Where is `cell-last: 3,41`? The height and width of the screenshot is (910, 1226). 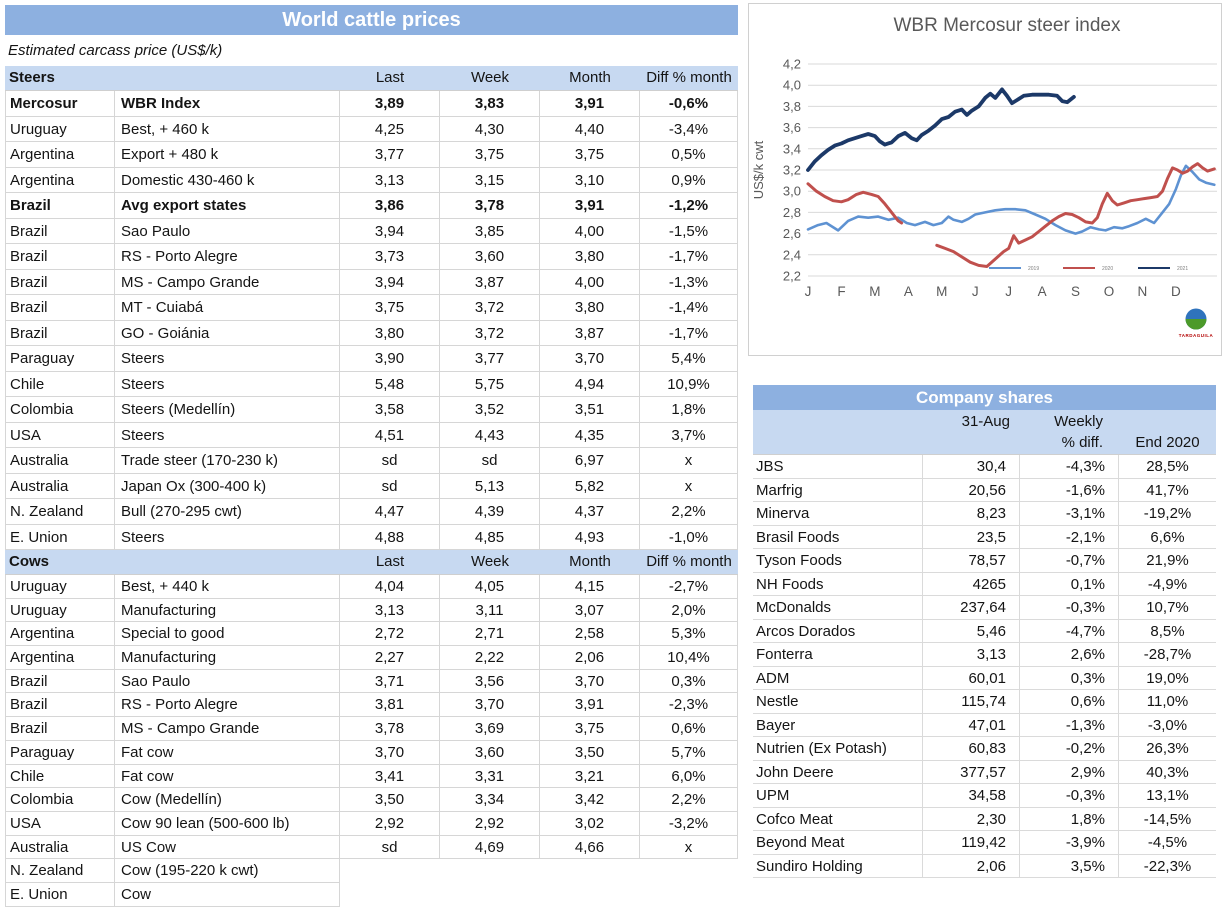
cell-last: 3,41 is located at coordinates (390, 776).